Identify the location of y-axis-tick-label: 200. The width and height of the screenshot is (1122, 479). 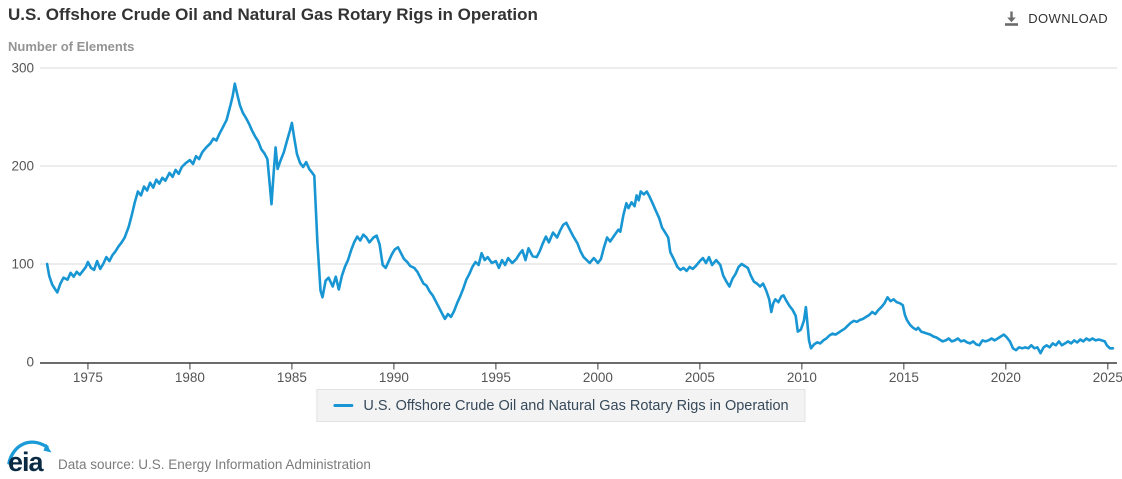
(22, 166).